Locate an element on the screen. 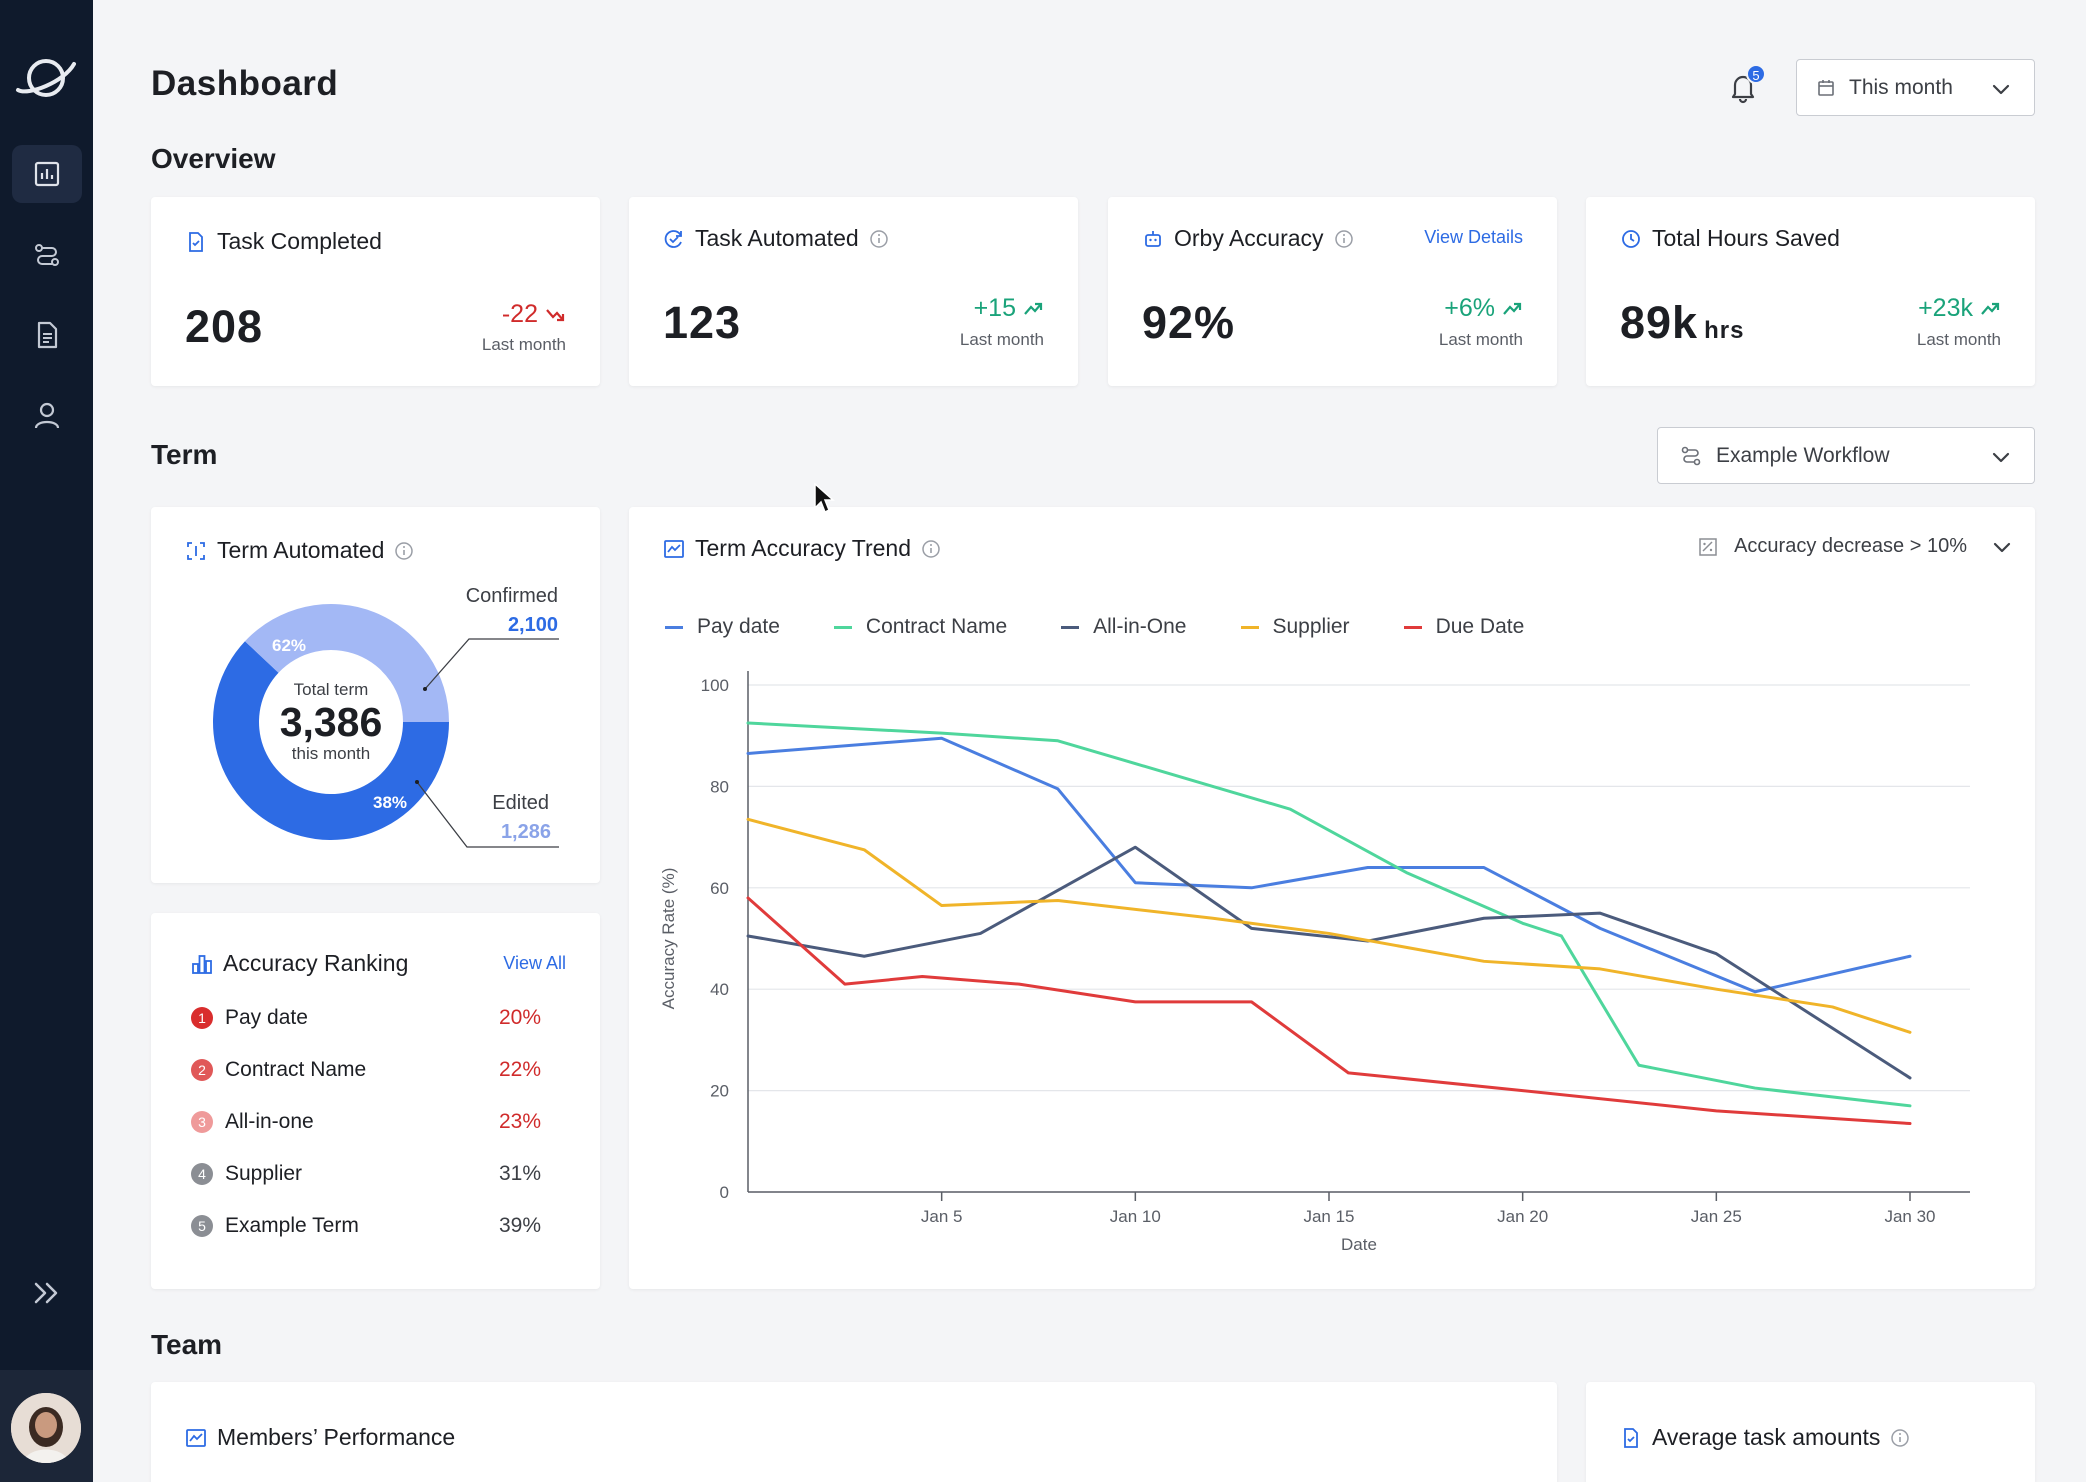 The width and height of the screenshot is (2086, 1482). series-line-contract-name is located at coordinates (1329, 914).